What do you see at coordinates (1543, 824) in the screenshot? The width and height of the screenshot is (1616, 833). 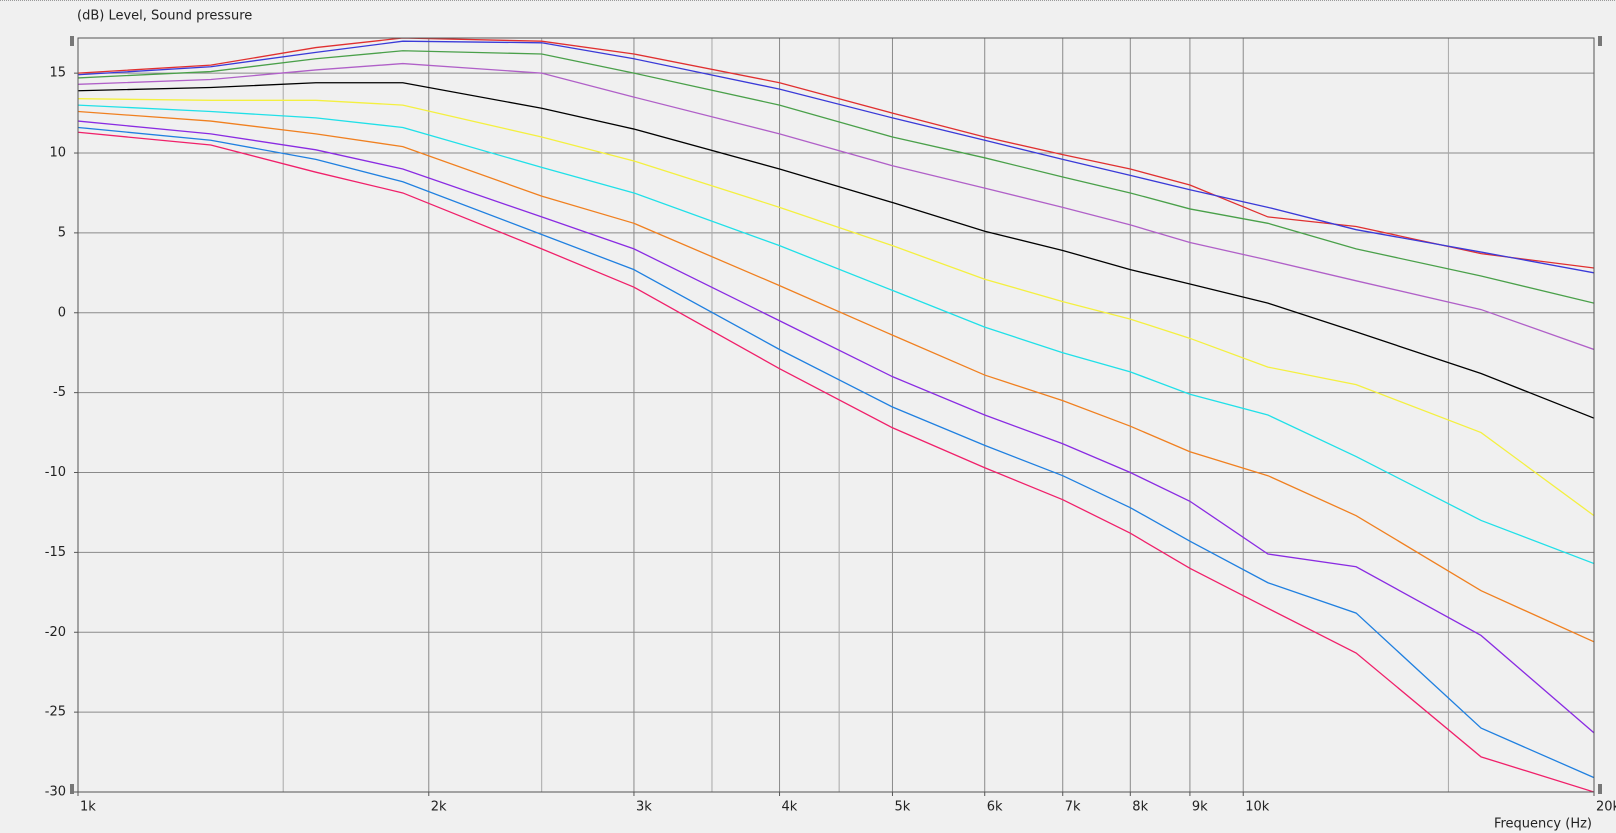 I see `x-axis-label: Frequency (Hz)` at bounding box center [1543, 824].